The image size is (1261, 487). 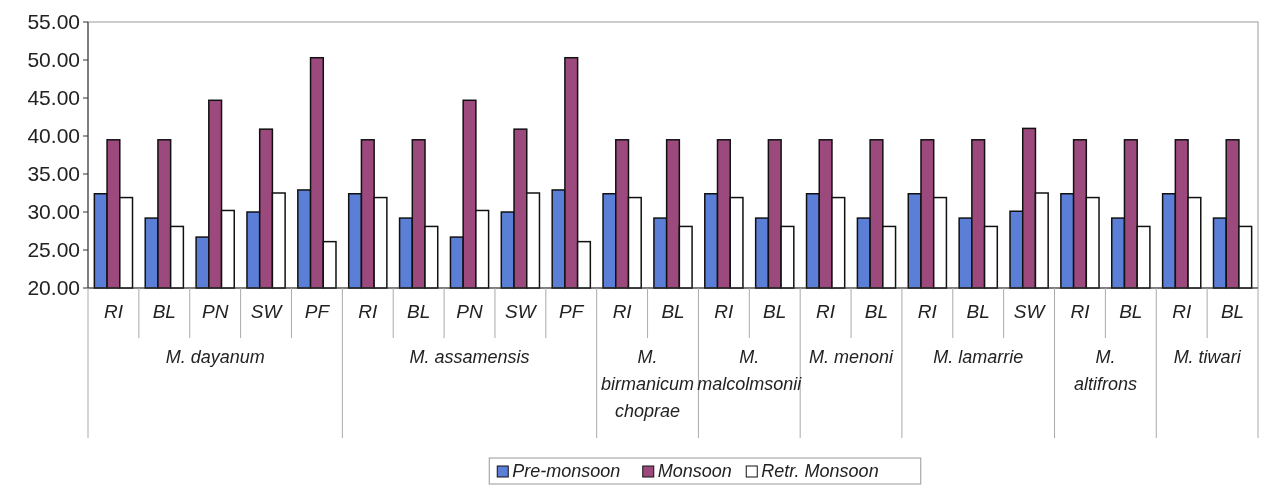 I want to click on legend-label: Pre-monsoon, so click(x=566, y=471).